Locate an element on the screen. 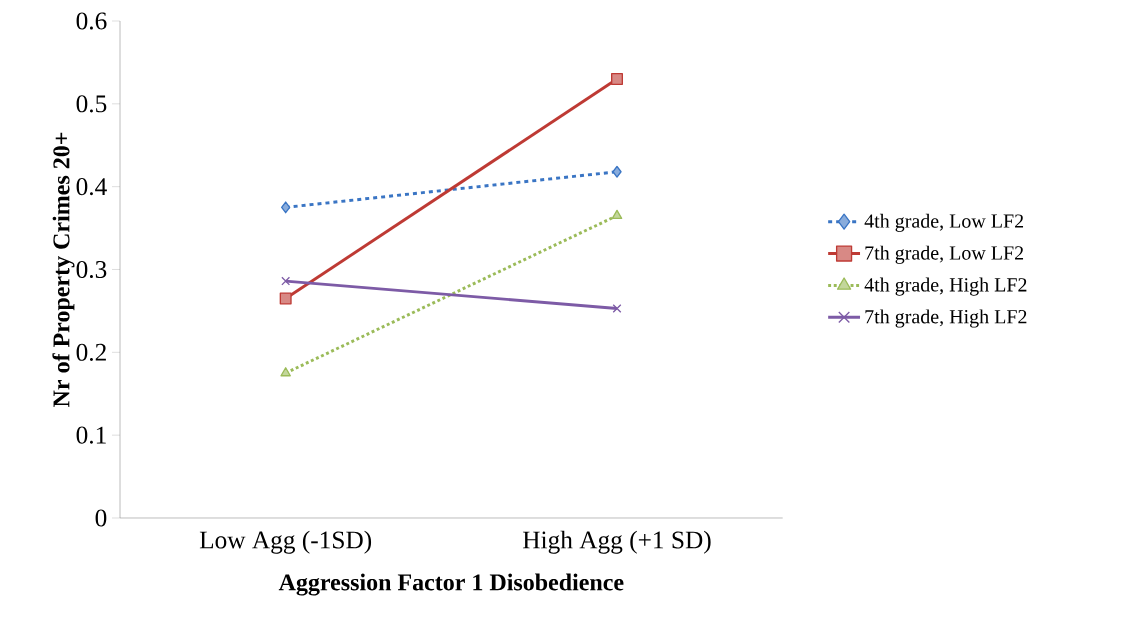 The image size is (1131, 622). legend-label: 7th grade, High LF2 is located at coordinates (946, 318).